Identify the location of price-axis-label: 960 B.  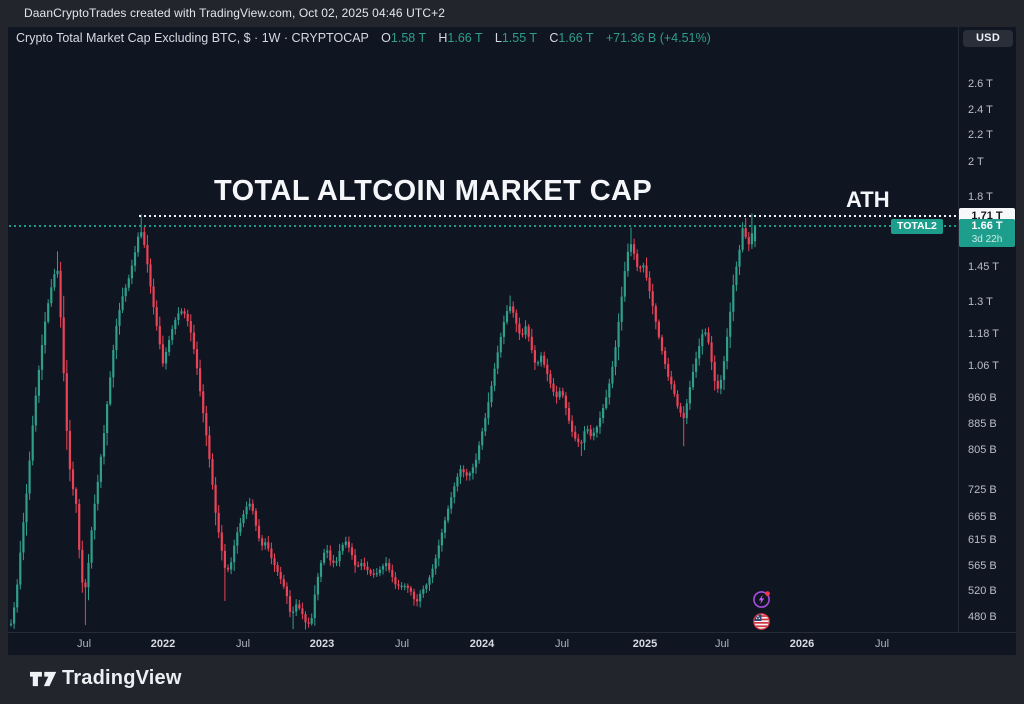
(982, 398).